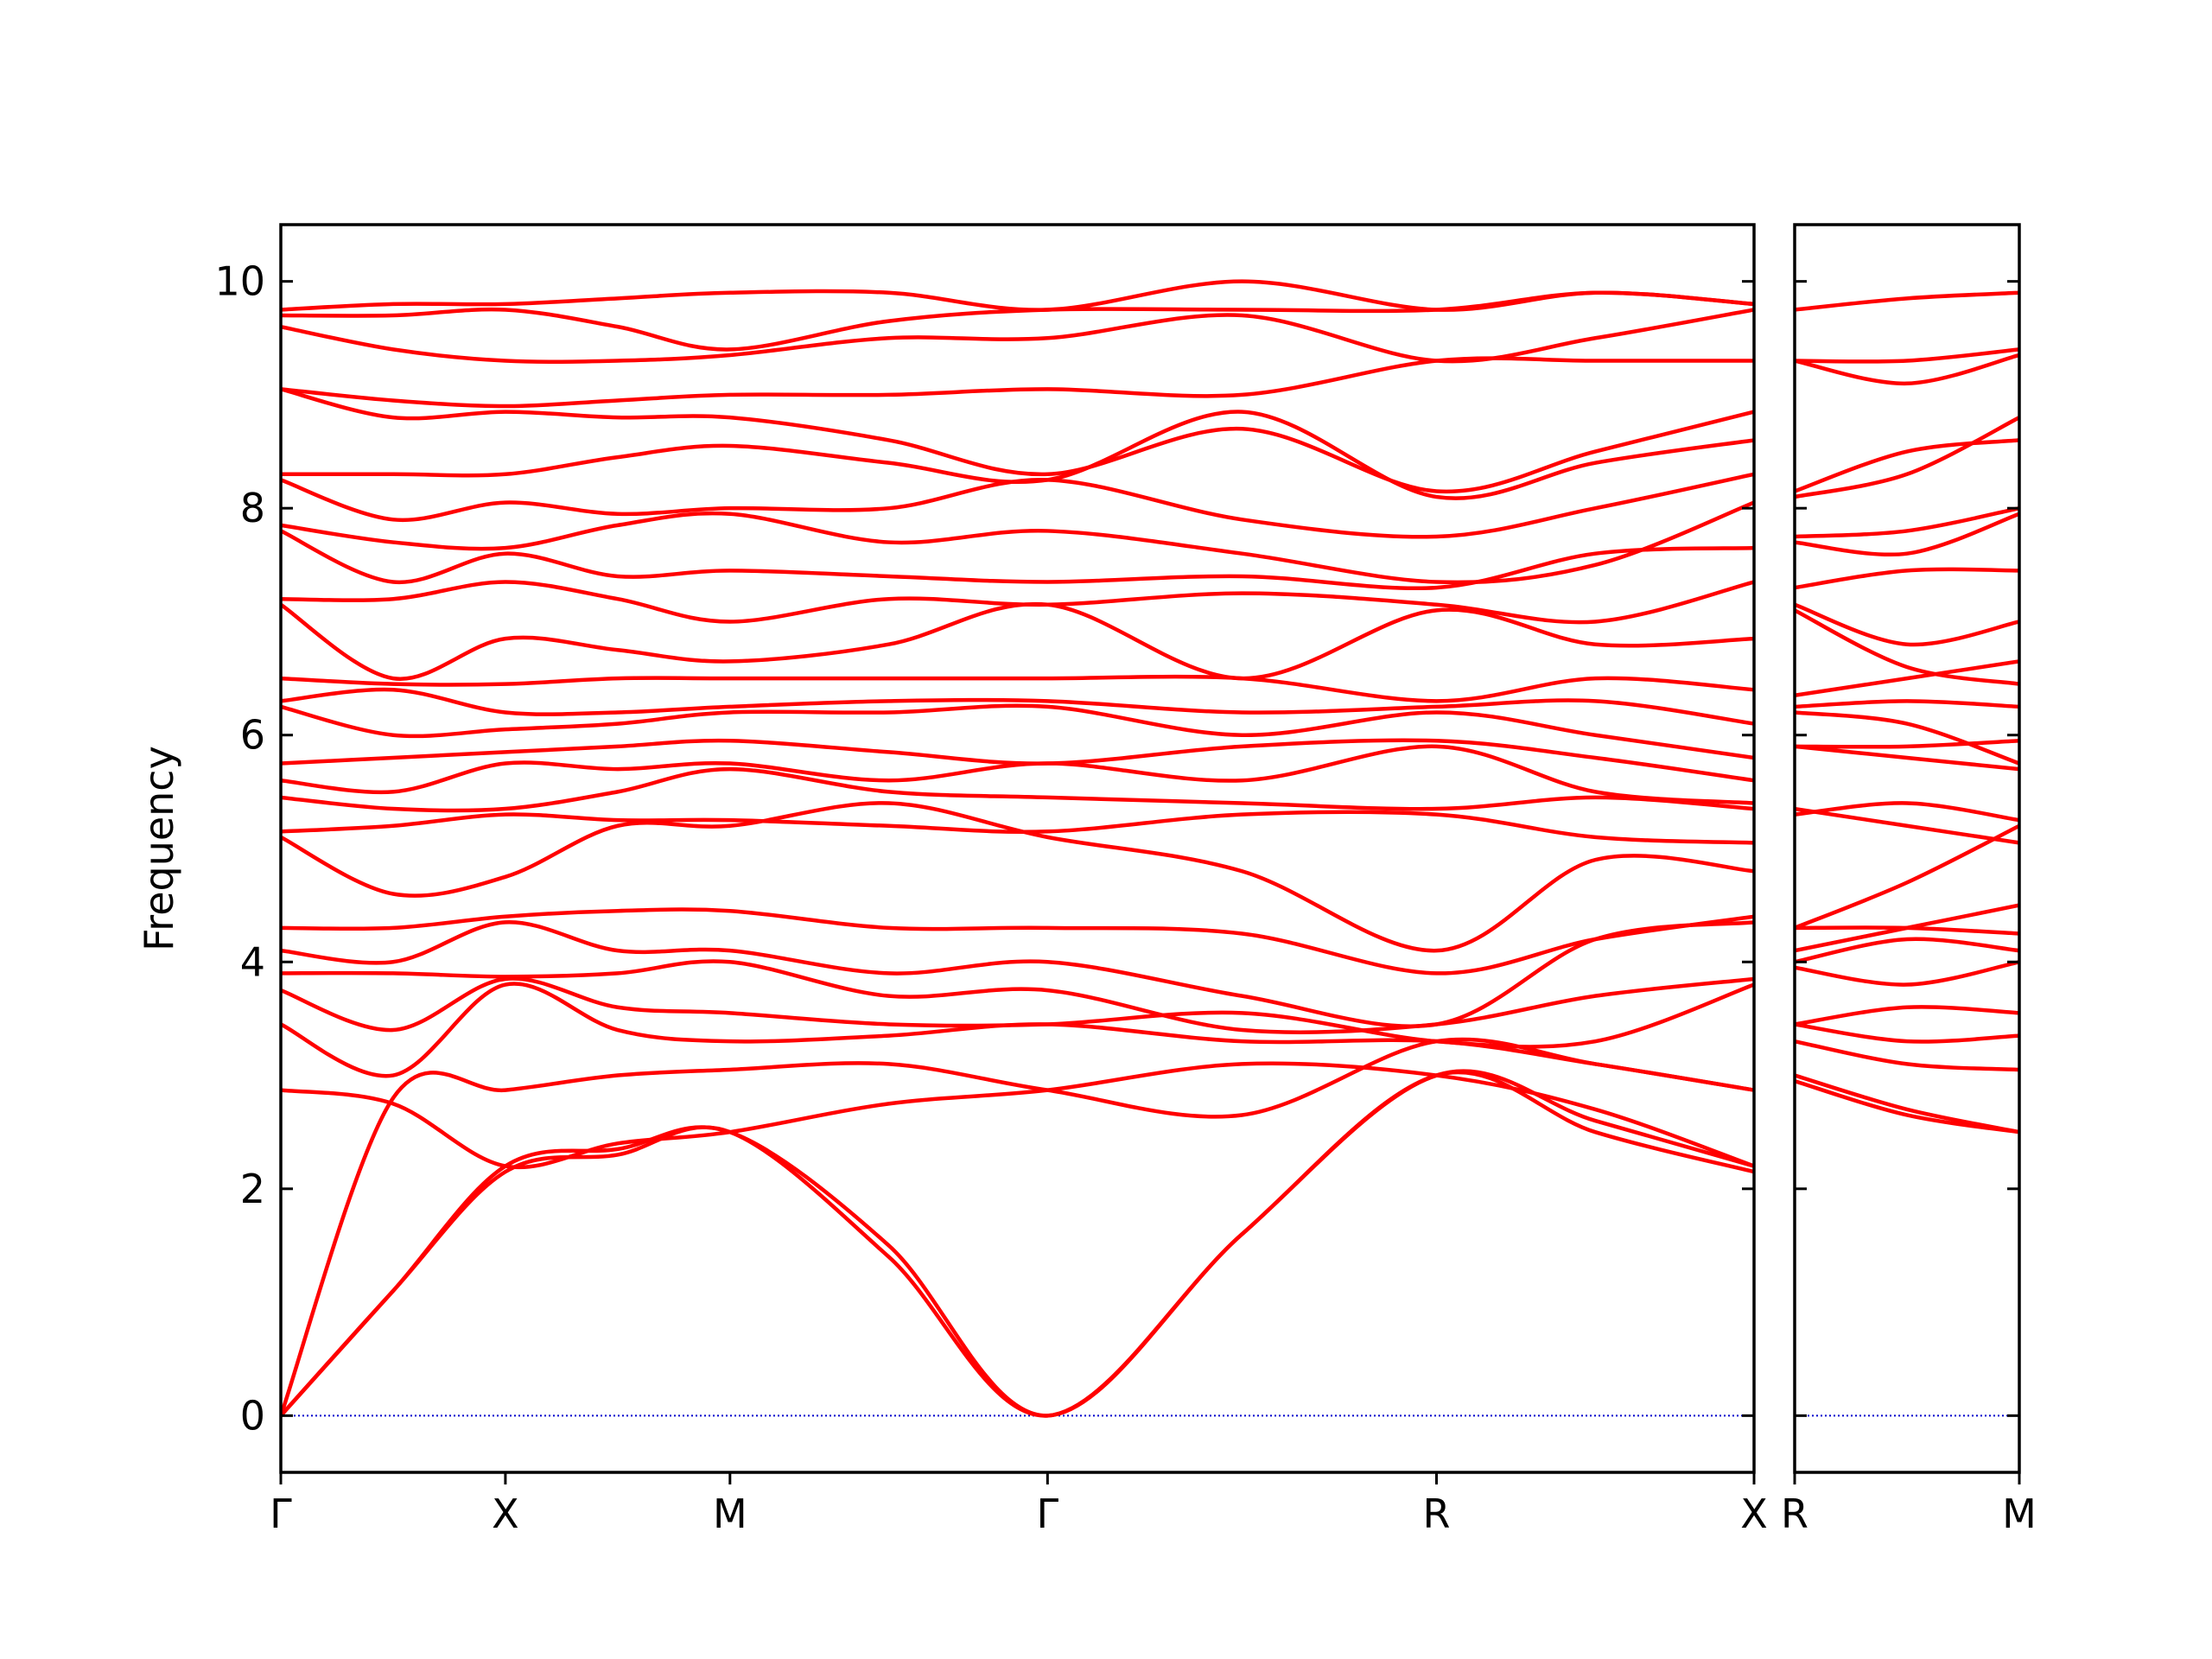 The height and width of the screenshot is (1659, 2212). Describe the element at coordinates (252, 735) in the screenshot. I see `y-tick-label: 6` at that location.